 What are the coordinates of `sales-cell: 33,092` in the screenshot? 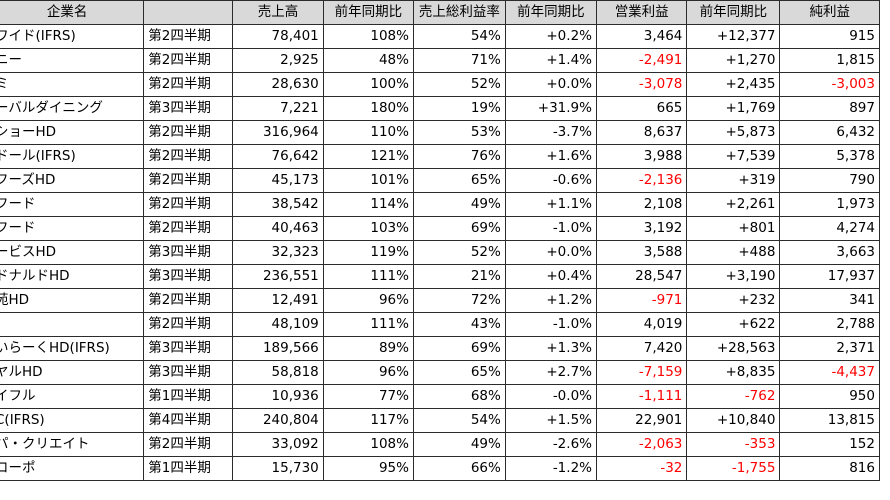 It's located at (278, 444).